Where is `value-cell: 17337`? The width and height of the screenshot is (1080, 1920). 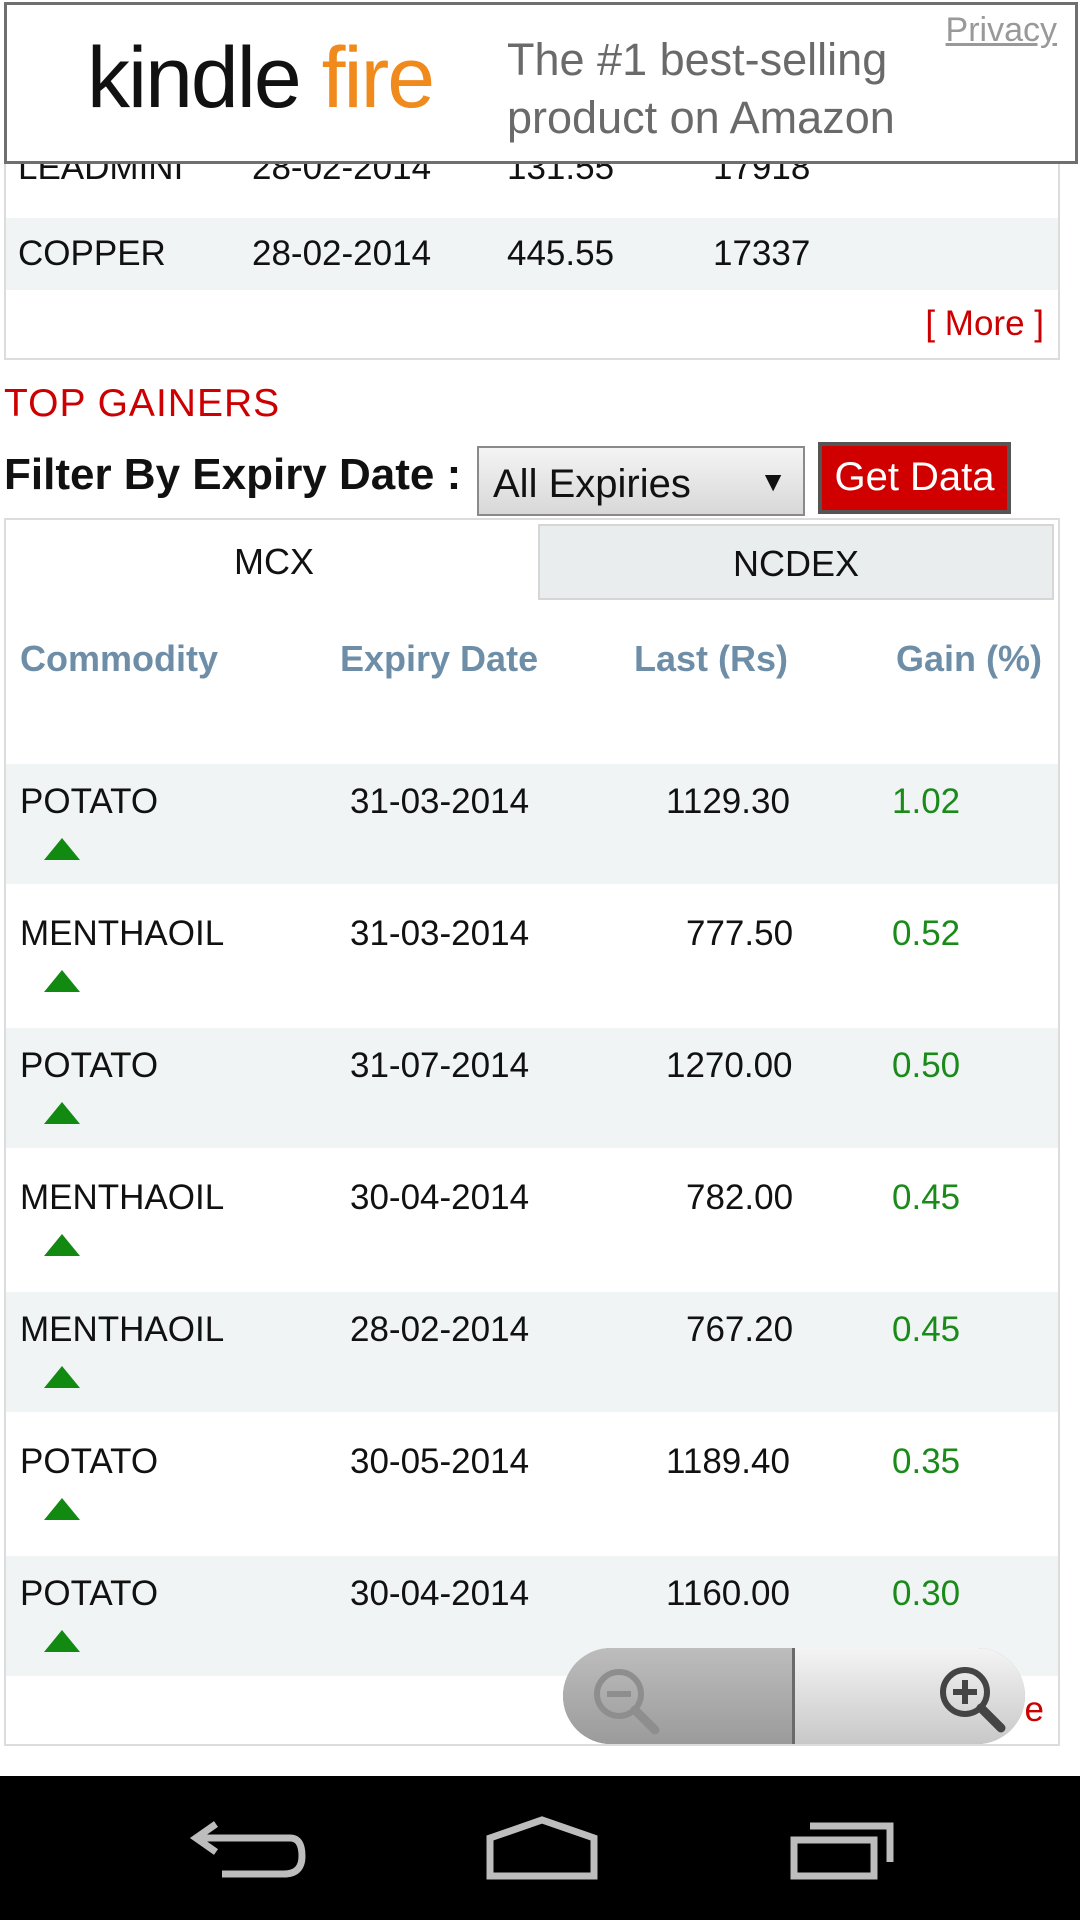
value-cell: 17337 is located at coordinates (762, 253).